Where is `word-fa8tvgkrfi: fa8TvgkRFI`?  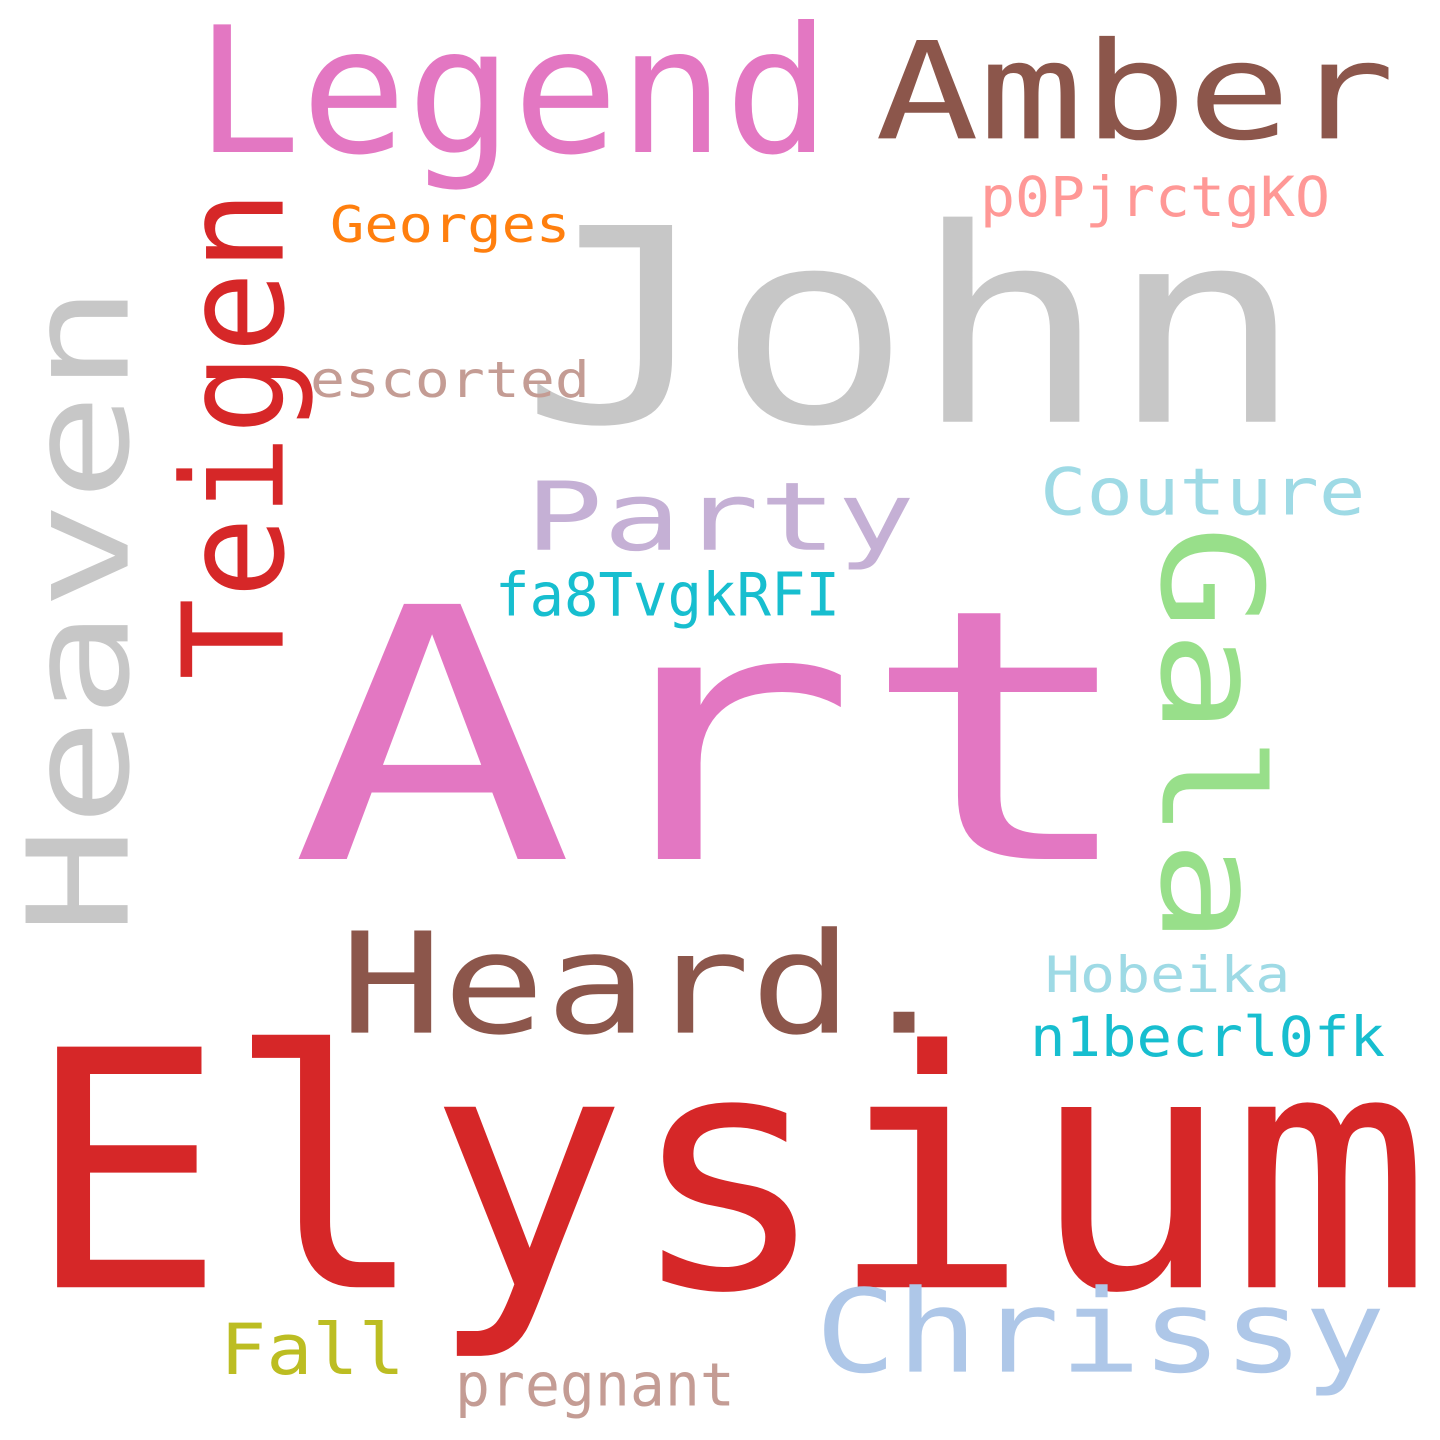 word-fa8tvgkrfi: fa8TvgkRFI is located at coordinates (668, 594).